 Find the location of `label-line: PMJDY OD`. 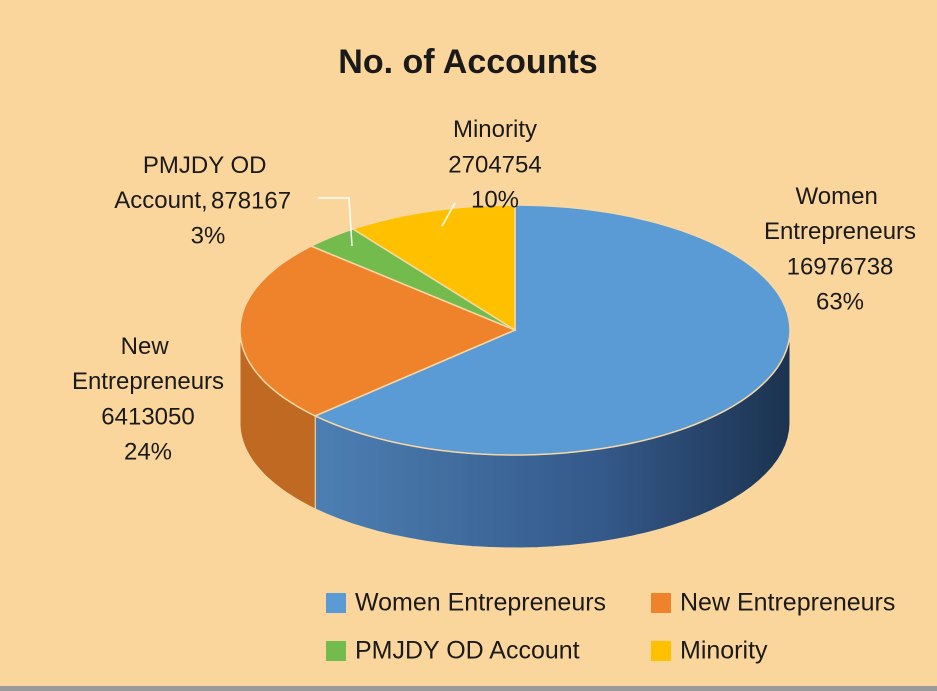

label-line: PMJDY OD is located at coordinates (208, 165).